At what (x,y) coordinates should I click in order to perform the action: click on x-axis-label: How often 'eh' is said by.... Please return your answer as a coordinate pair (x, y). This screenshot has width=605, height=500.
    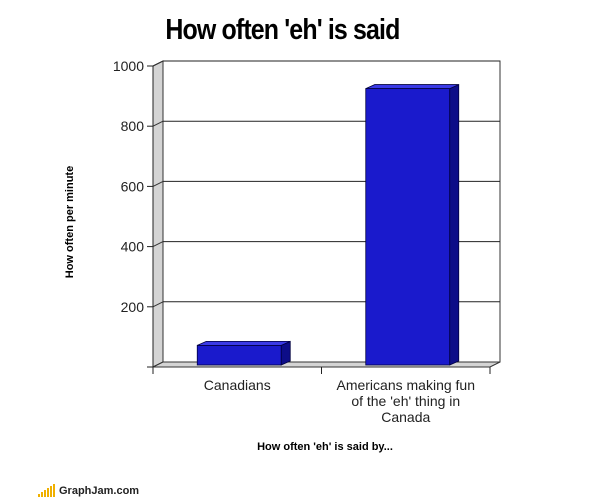
    Looking at the image, I should click on (325, 447).